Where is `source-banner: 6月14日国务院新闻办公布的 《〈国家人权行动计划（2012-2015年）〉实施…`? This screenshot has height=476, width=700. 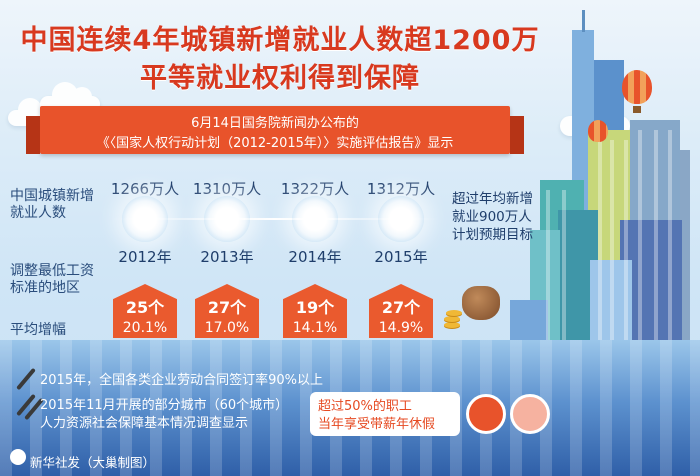
source-banner: 6月14日国务院新闻办公布的 《〈国家人权行动计划（2012-2015年）〉实施… is located at coordinates (275, 130).